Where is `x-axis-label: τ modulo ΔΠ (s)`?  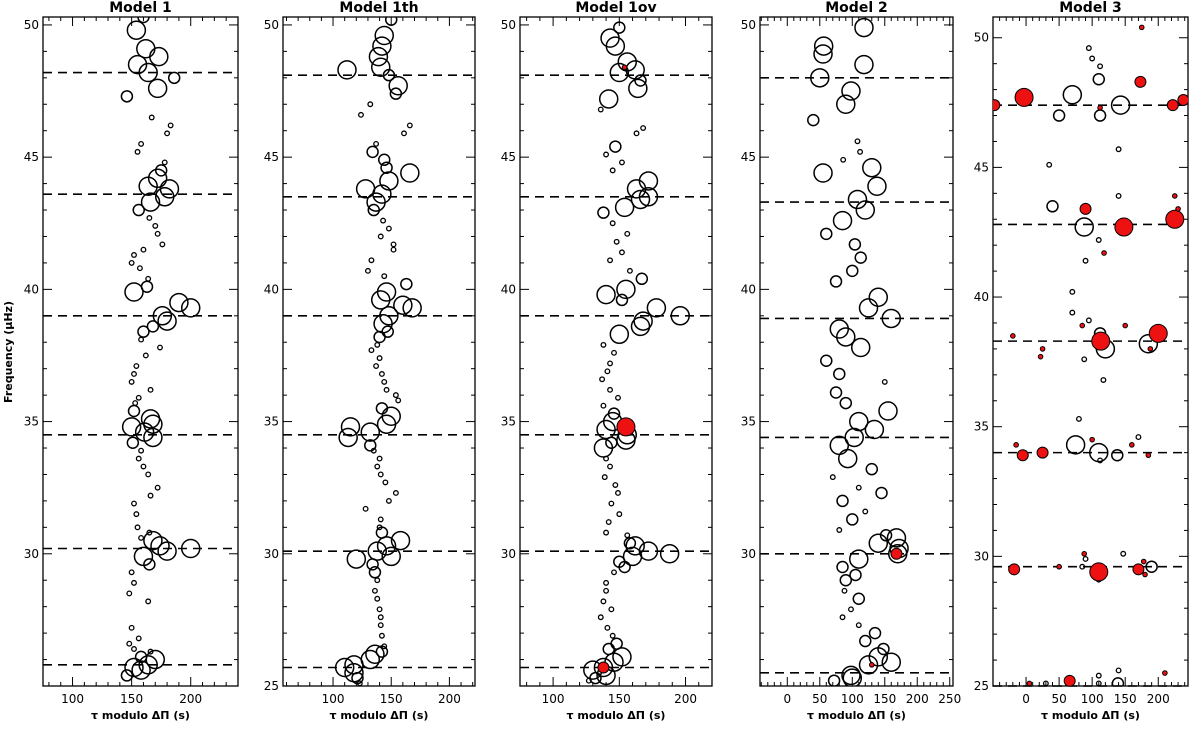 x-axis-label: τ modulo ΔΠ (s) is located at coordinates (616, 715).